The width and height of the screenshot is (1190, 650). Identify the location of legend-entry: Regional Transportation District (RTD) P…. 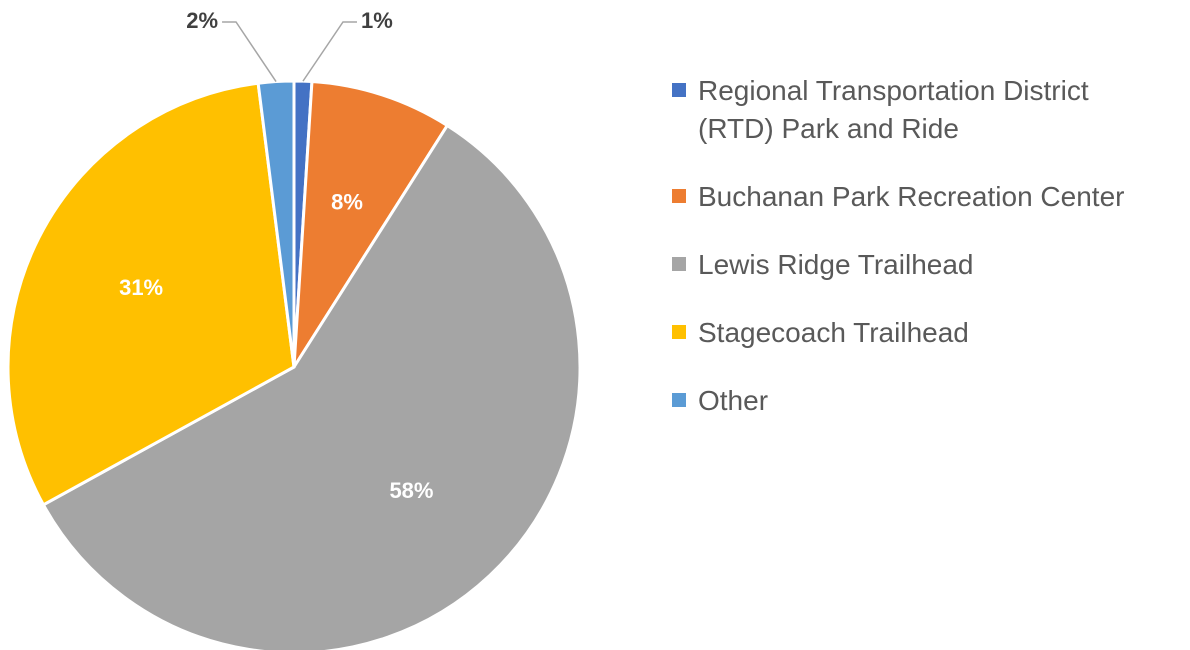
(927, 110).